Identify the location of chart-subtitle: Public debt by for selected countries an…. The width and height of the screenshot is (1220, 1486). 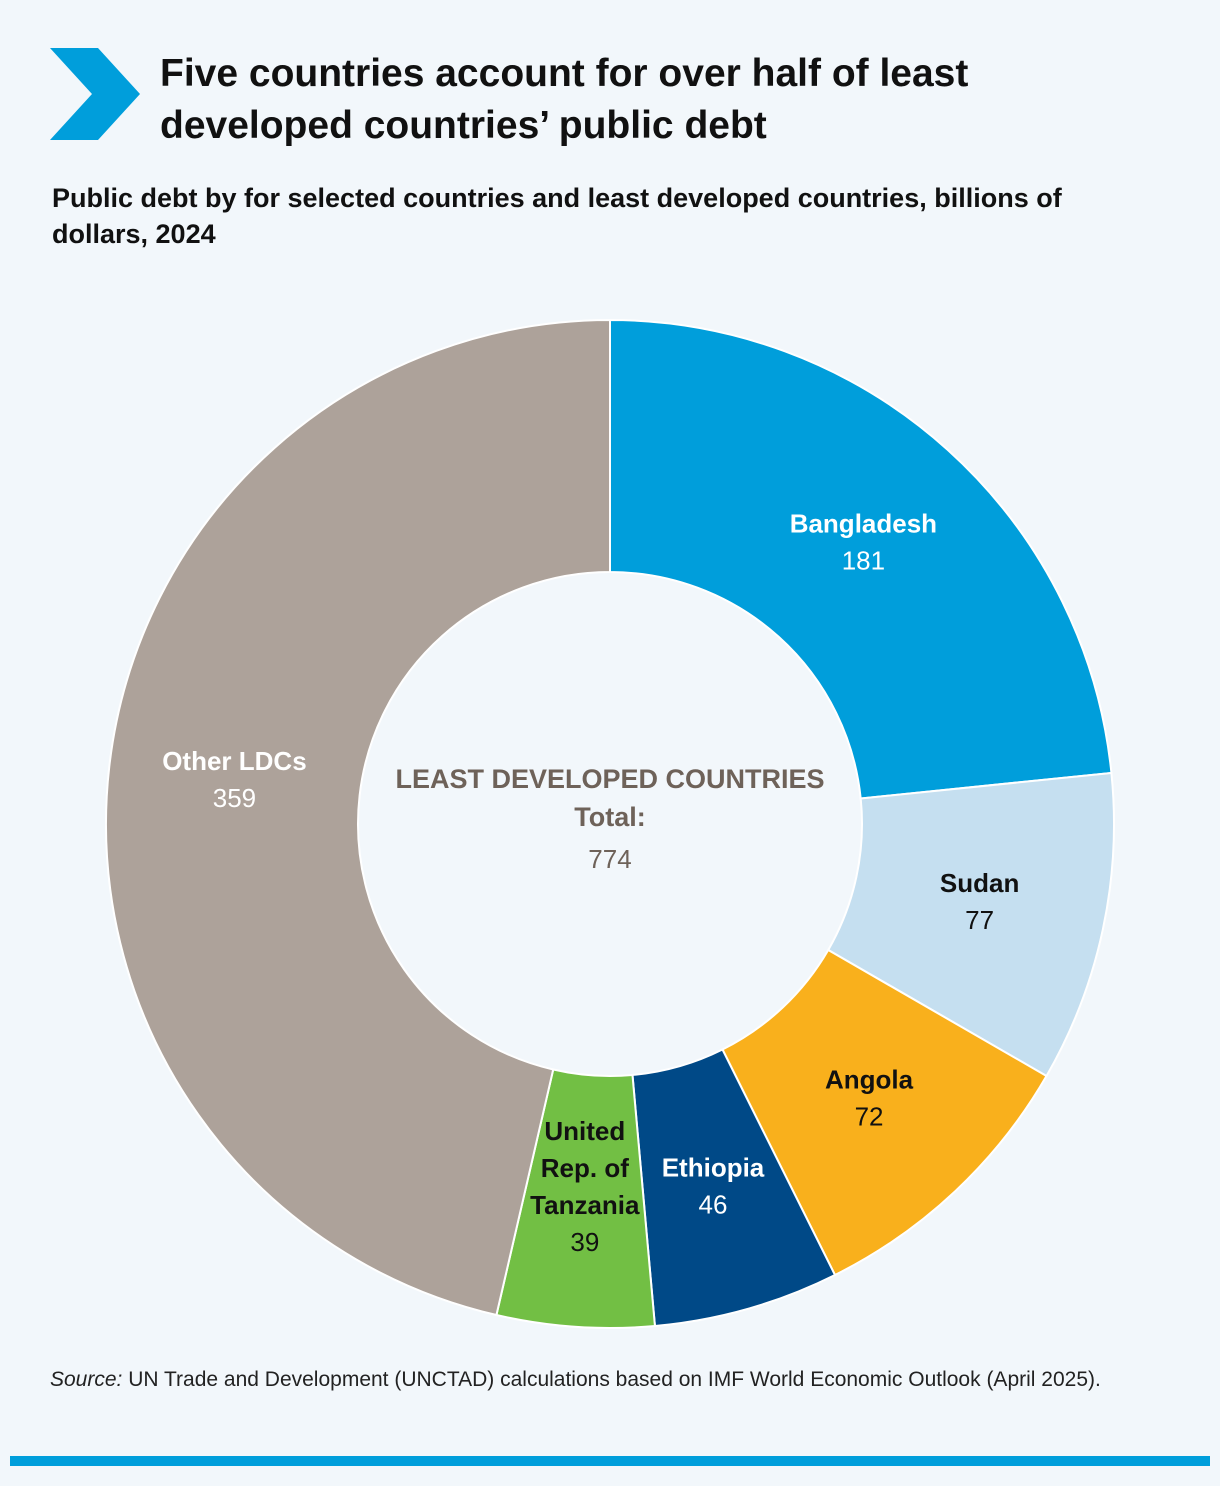
(557, 216).